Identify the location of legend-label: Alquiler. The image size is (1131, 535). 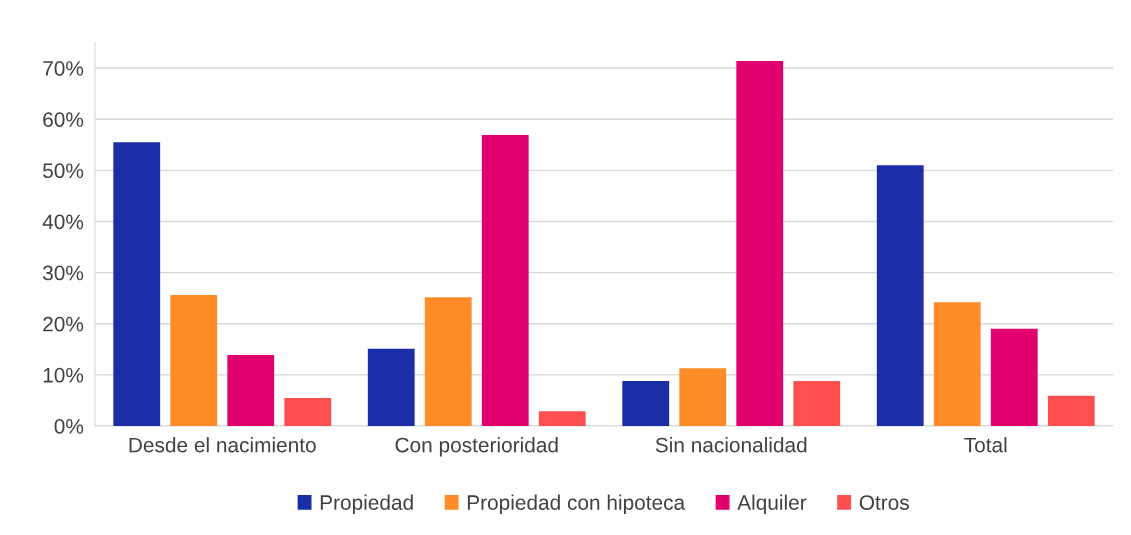
(772, 504).